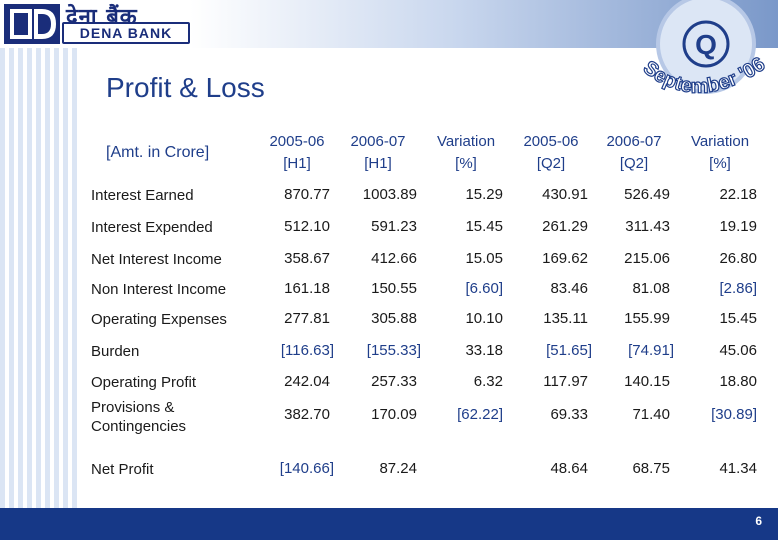  Describe the element at coordinates (738, 468) in the screenshot. I see `table-cell: 41.34` at that location.